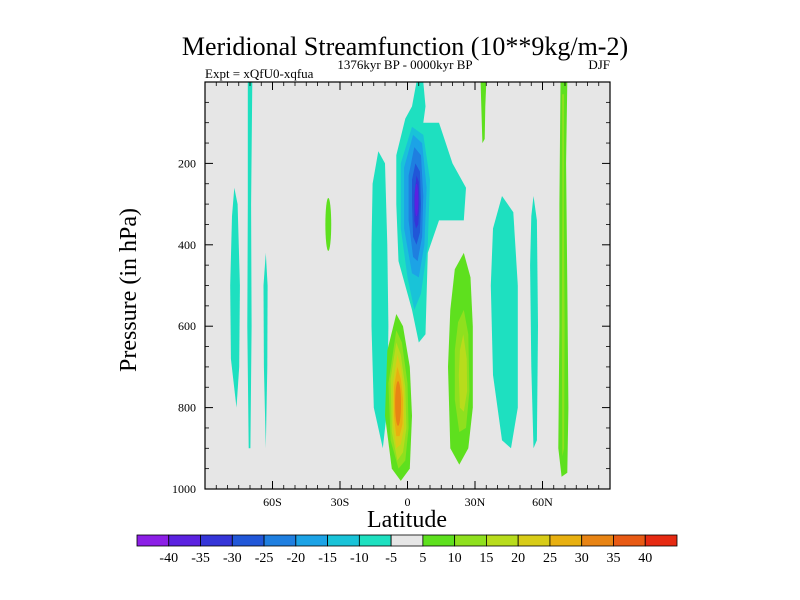  What do you see at coordinates (404, 64) in the screenshot?
I see `time-range-label: 1376kyr BP - 0000kyr BP` at bounding box center [404, 64].